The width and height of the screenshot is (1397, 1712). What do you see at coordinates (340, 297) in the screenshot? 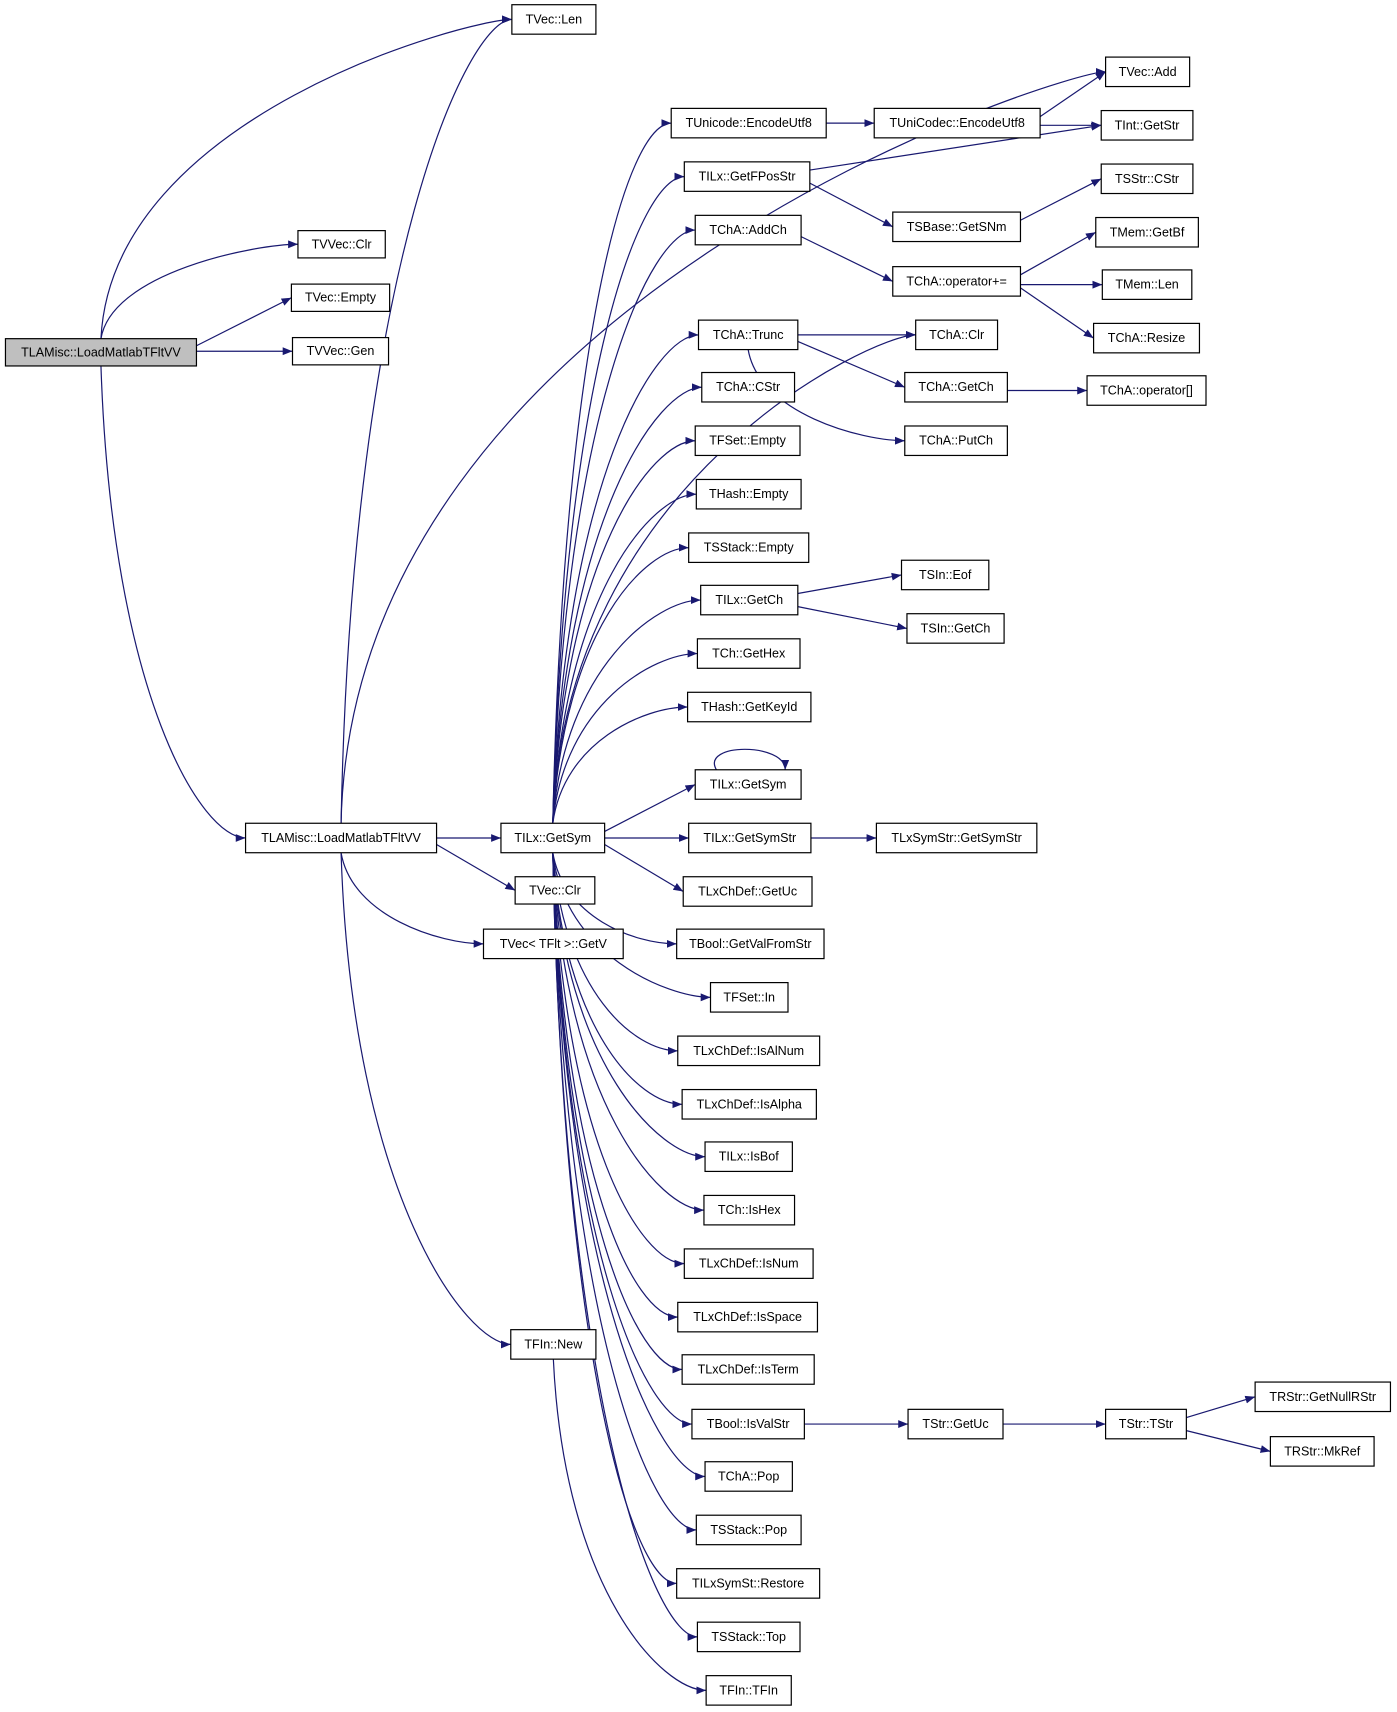
I see `node-tvec-empty: TVec::Empty` at bounding box center [340, 297].